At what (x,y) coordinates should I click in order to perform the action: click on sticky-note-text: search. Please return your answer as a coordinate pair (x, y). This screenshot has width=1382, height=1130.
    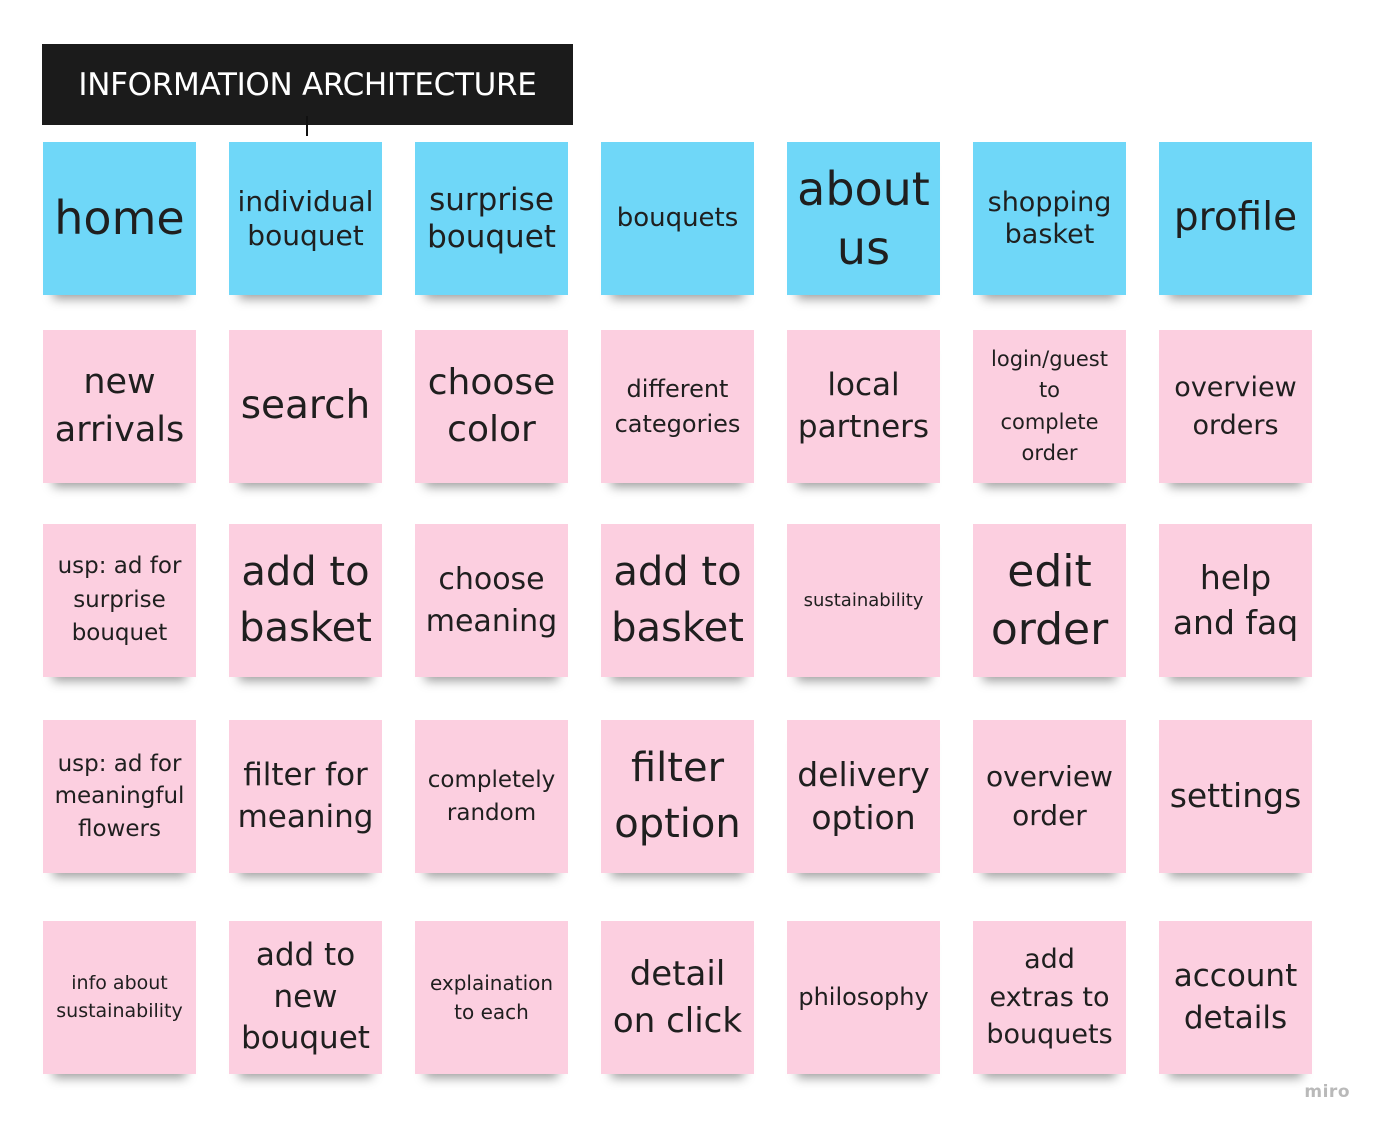
    Looking at the image, I should click on (305, 406).